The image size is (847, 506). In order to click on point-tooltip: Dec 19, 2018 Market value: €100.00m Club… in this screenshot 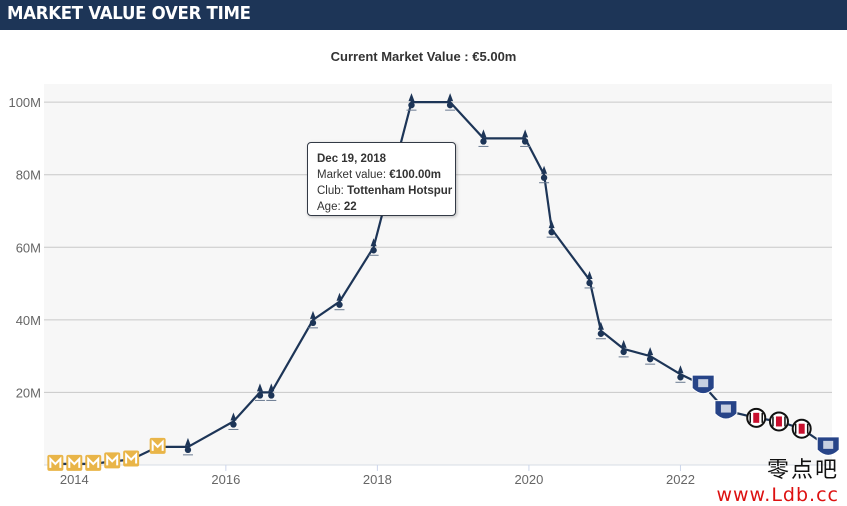, I will do `click(381, 179)`.